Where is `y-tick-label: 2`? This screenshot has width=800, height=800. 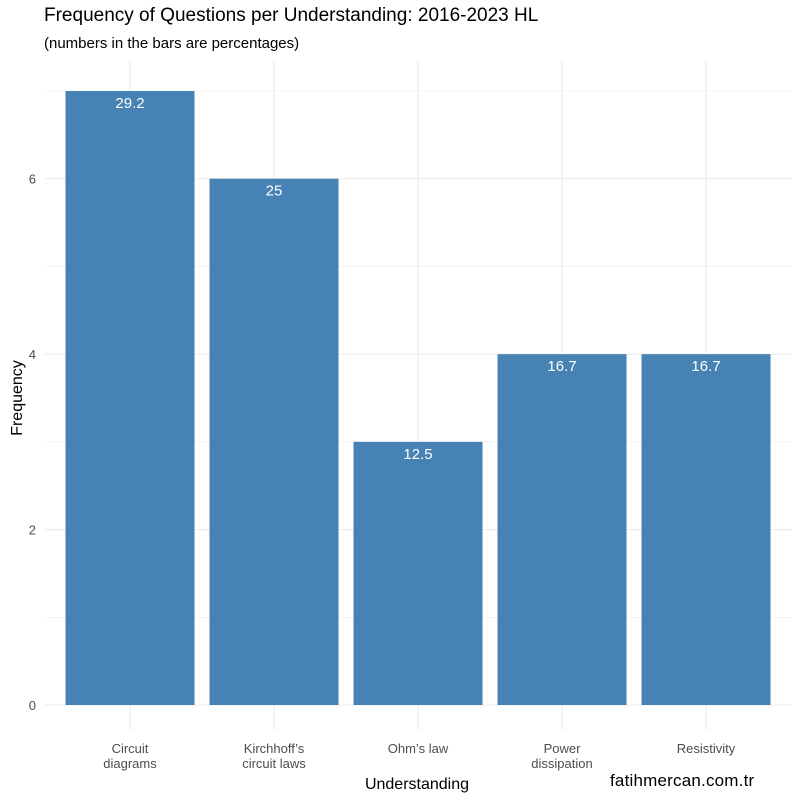
y-tick-label: 2 is located at coordinates (32, 530).